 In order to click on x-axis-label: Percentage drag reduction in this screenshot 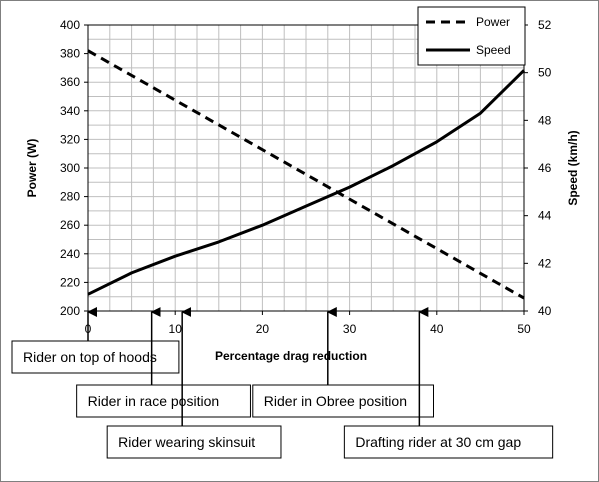, I will do `click(291, 356)`.